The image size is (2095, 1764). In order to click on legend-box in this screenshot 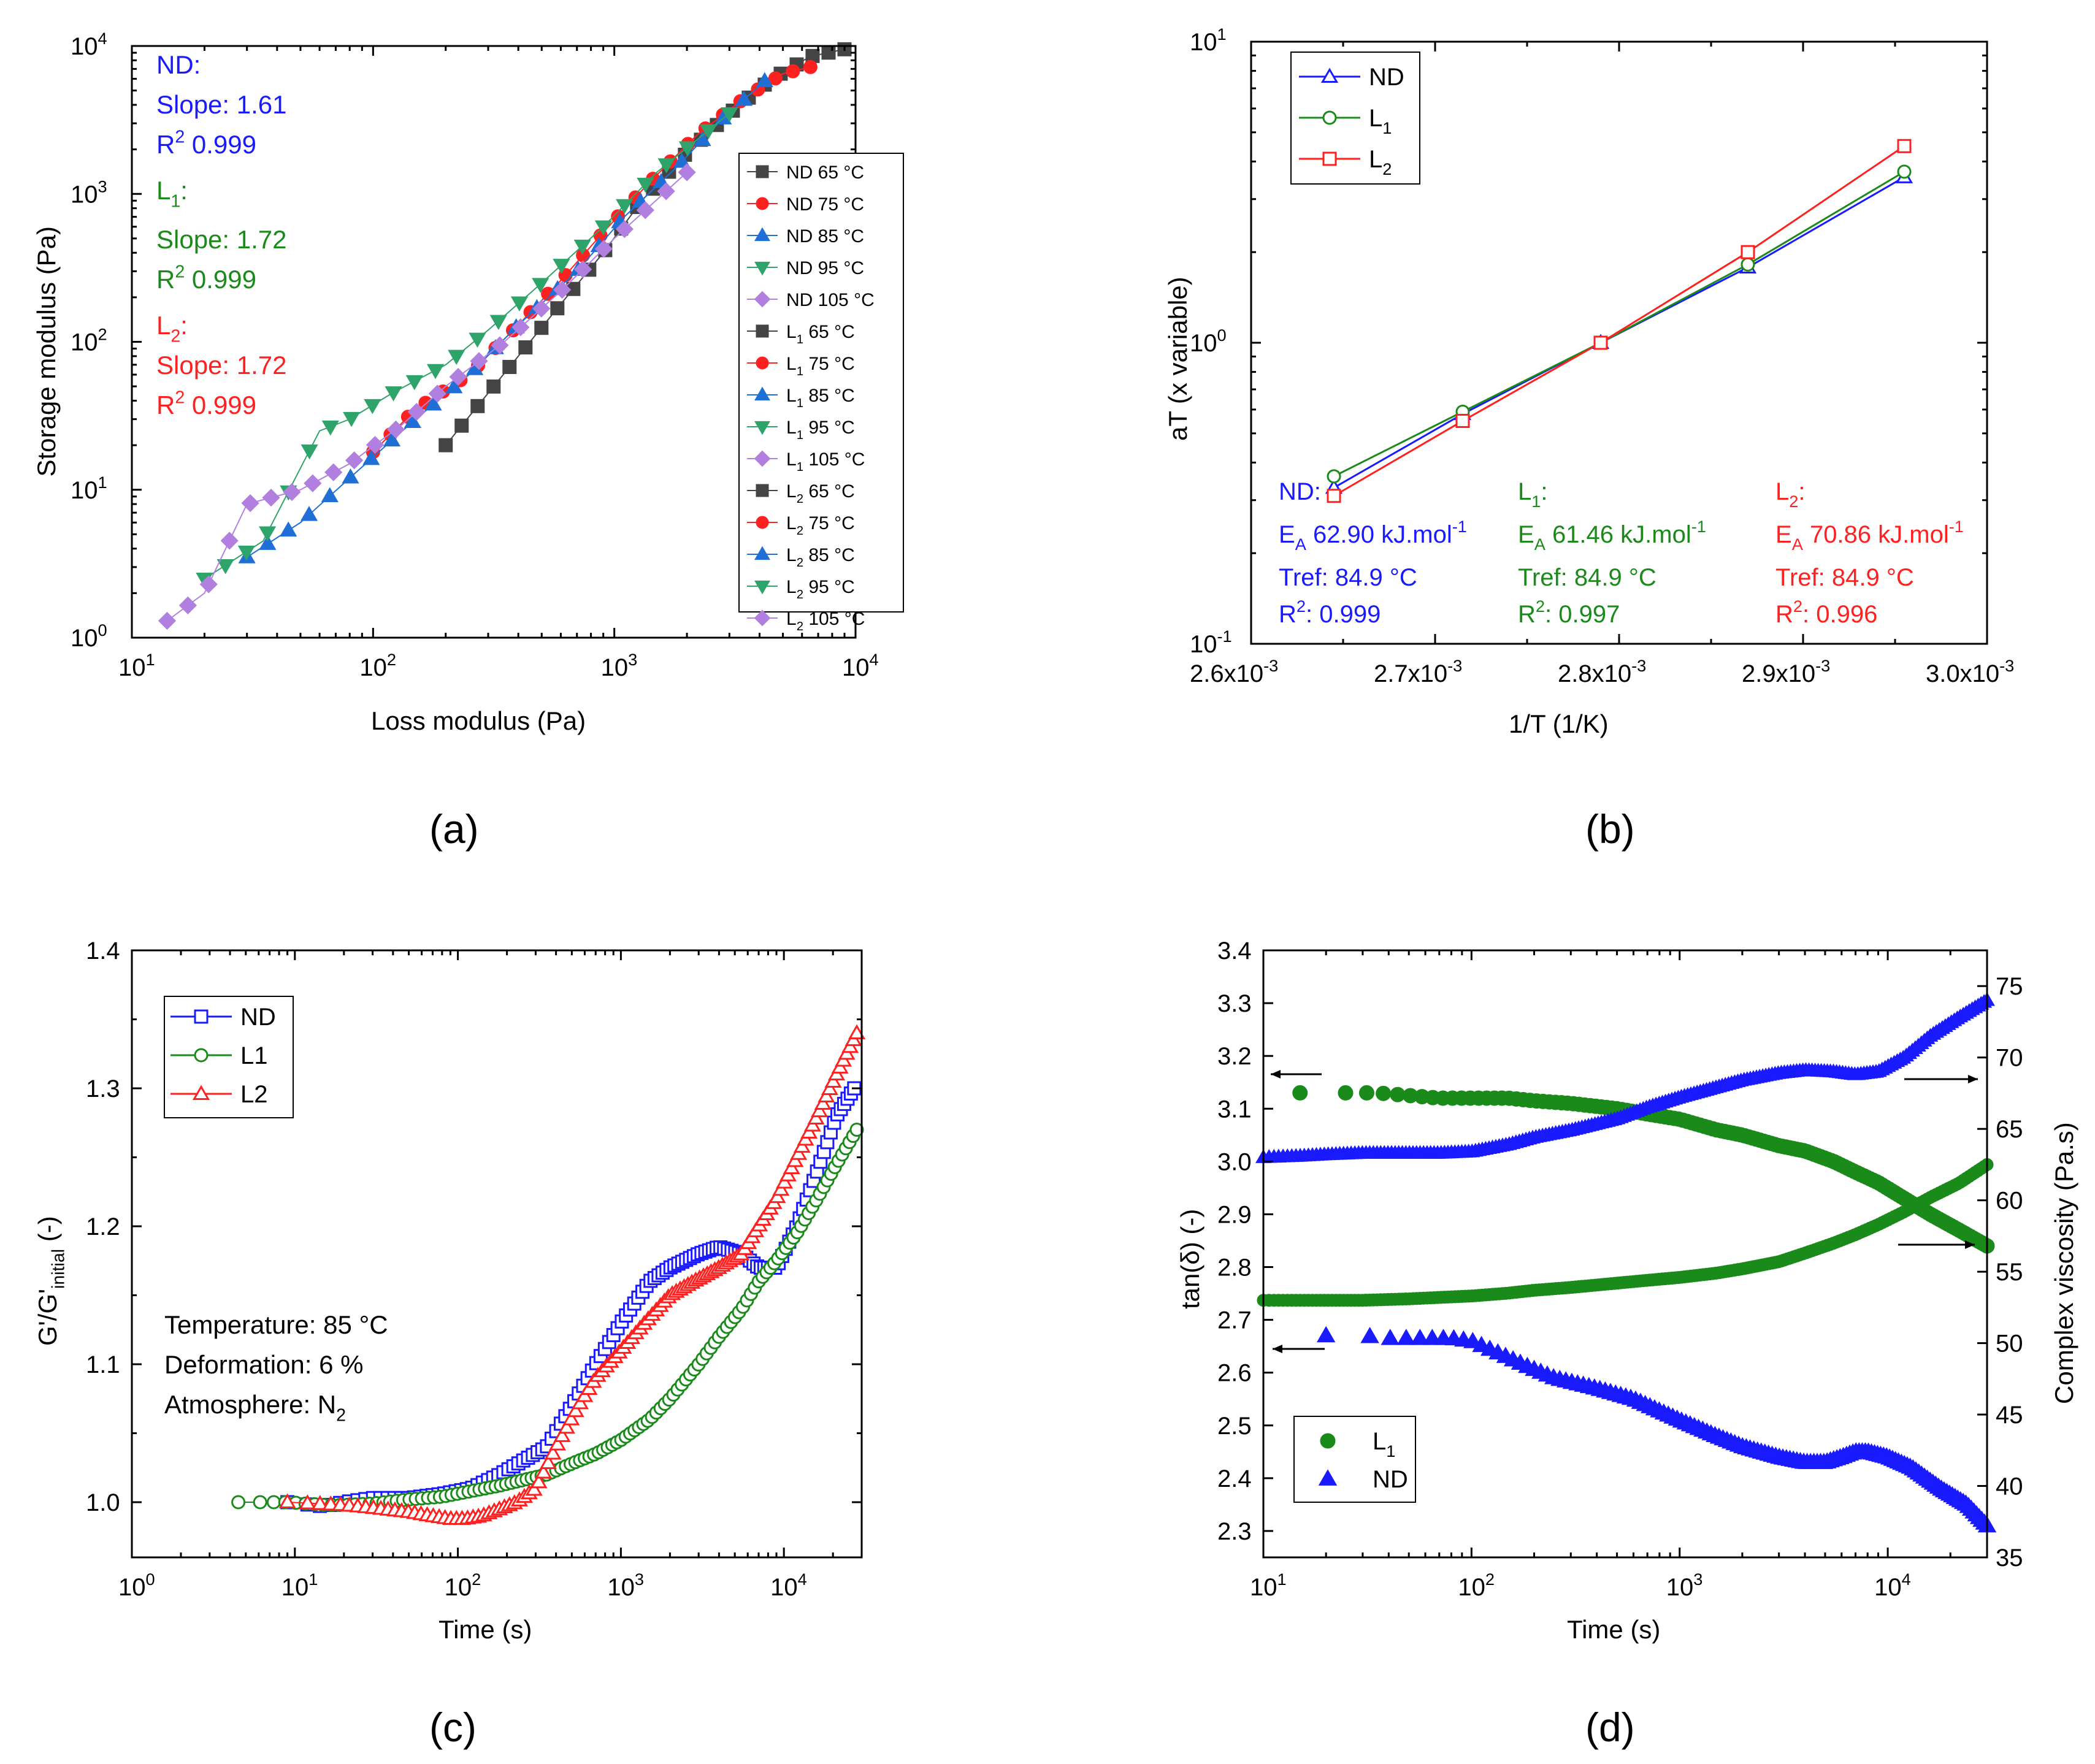, I will do `click(821, 383)`.